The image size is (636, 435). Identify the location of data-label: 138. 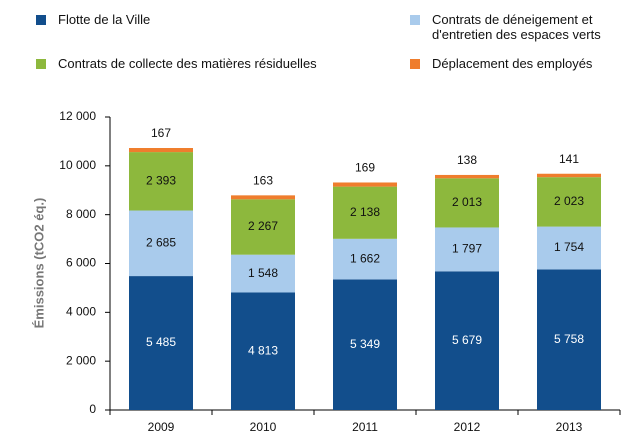
(467, 160).